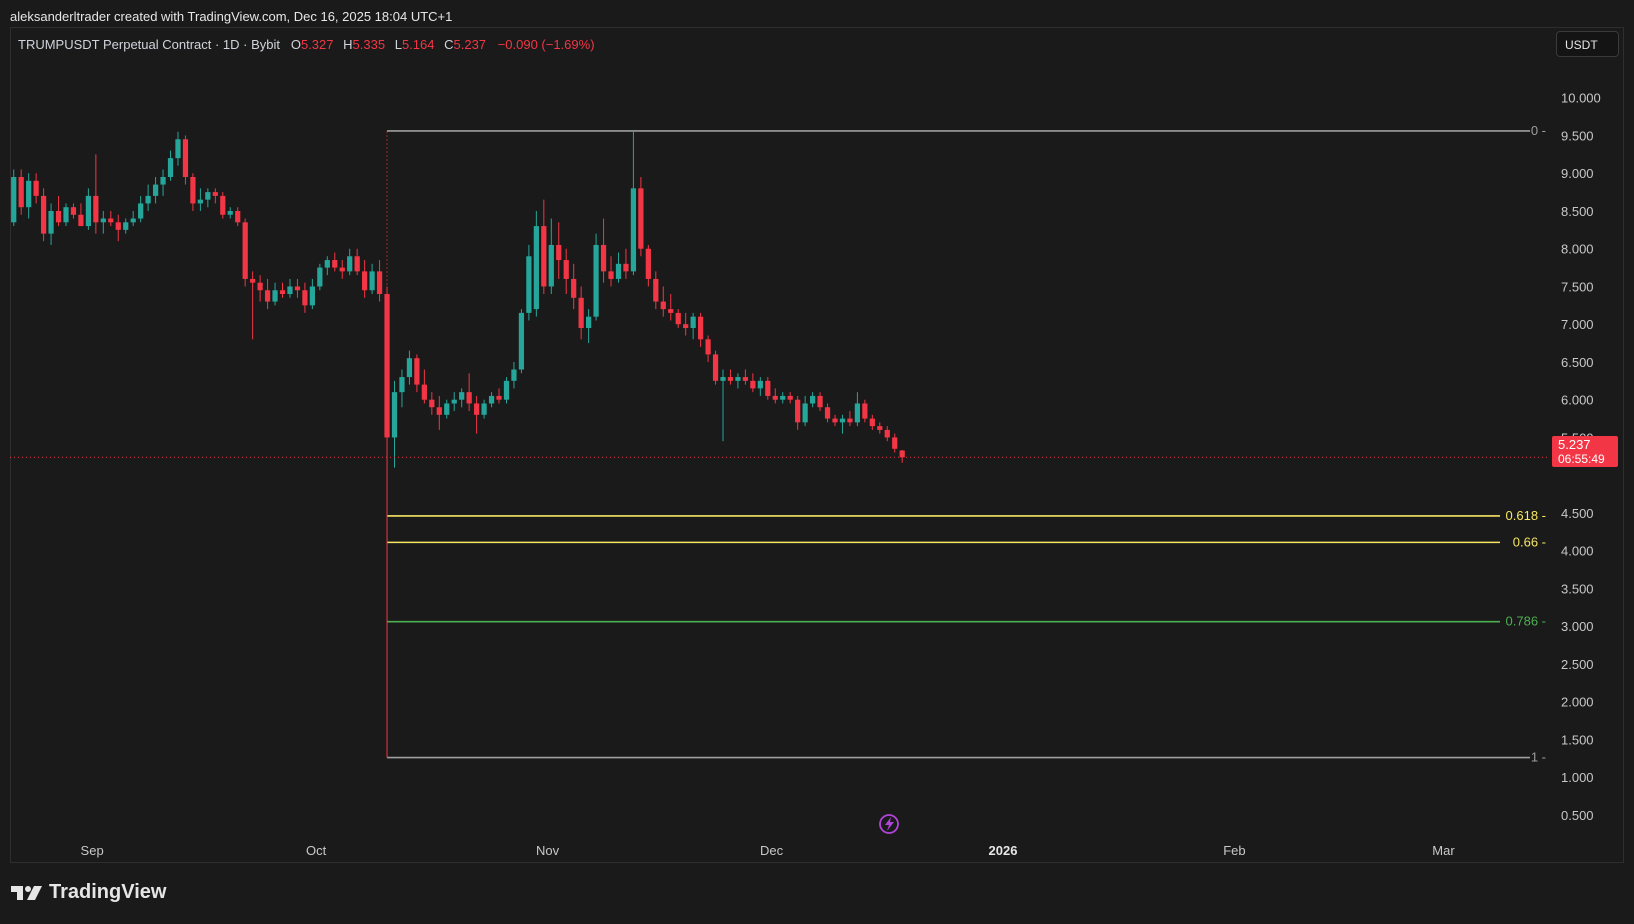 The height and width of the screenshot is (924, 1634). I want to click on time-tick-label: 2026, so click(1003, 850).